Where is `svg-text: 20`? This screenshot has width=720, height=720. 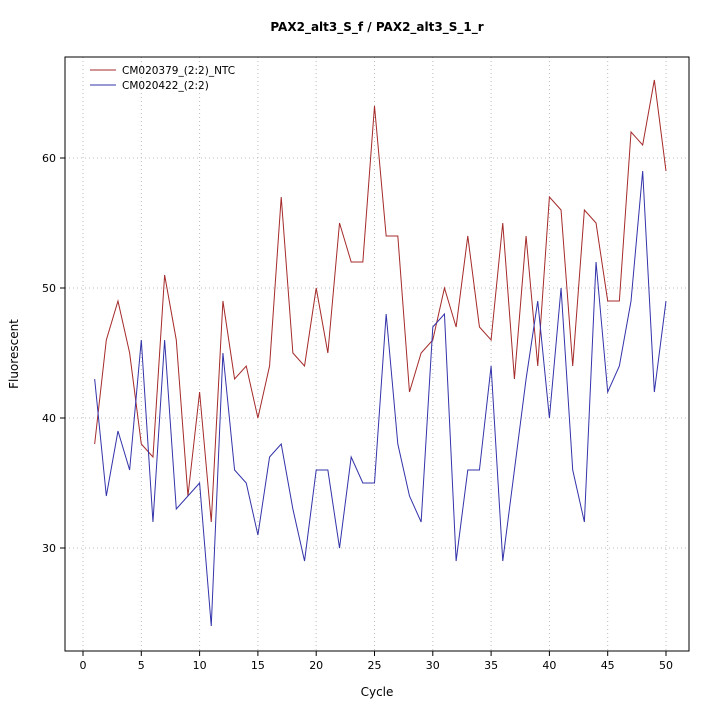 svg-text: 20 is located at coordinates (316, 665).